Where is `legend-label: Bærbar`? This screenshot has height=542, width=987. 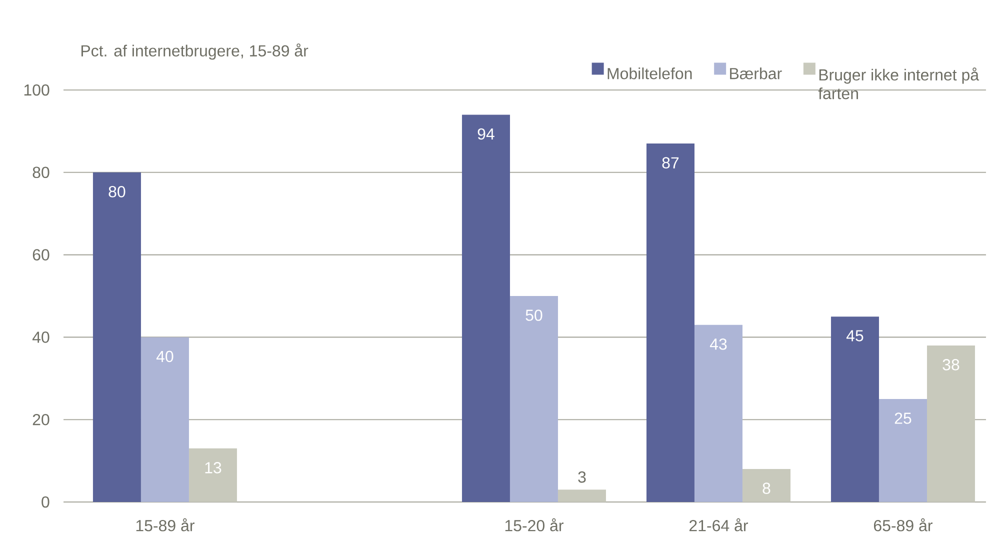
legend-label: Bærbar is located at coordinates (756, 74).